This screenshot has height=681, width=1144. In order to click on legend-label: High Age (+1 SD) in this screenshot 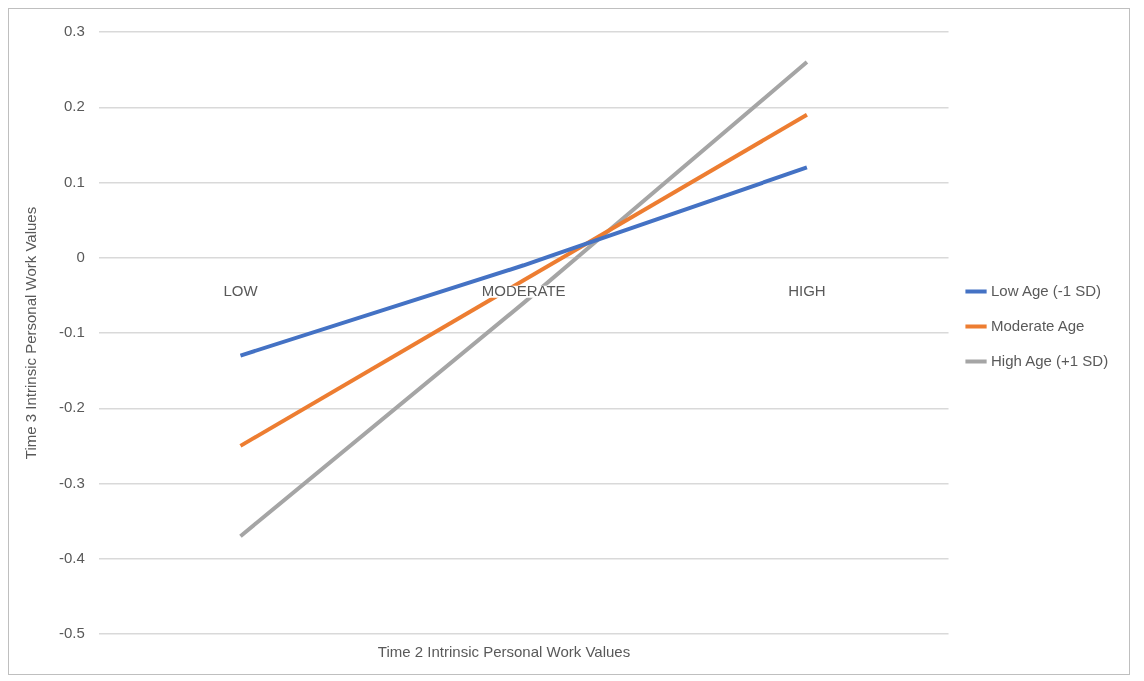, I will do `click(1050, 360)`.